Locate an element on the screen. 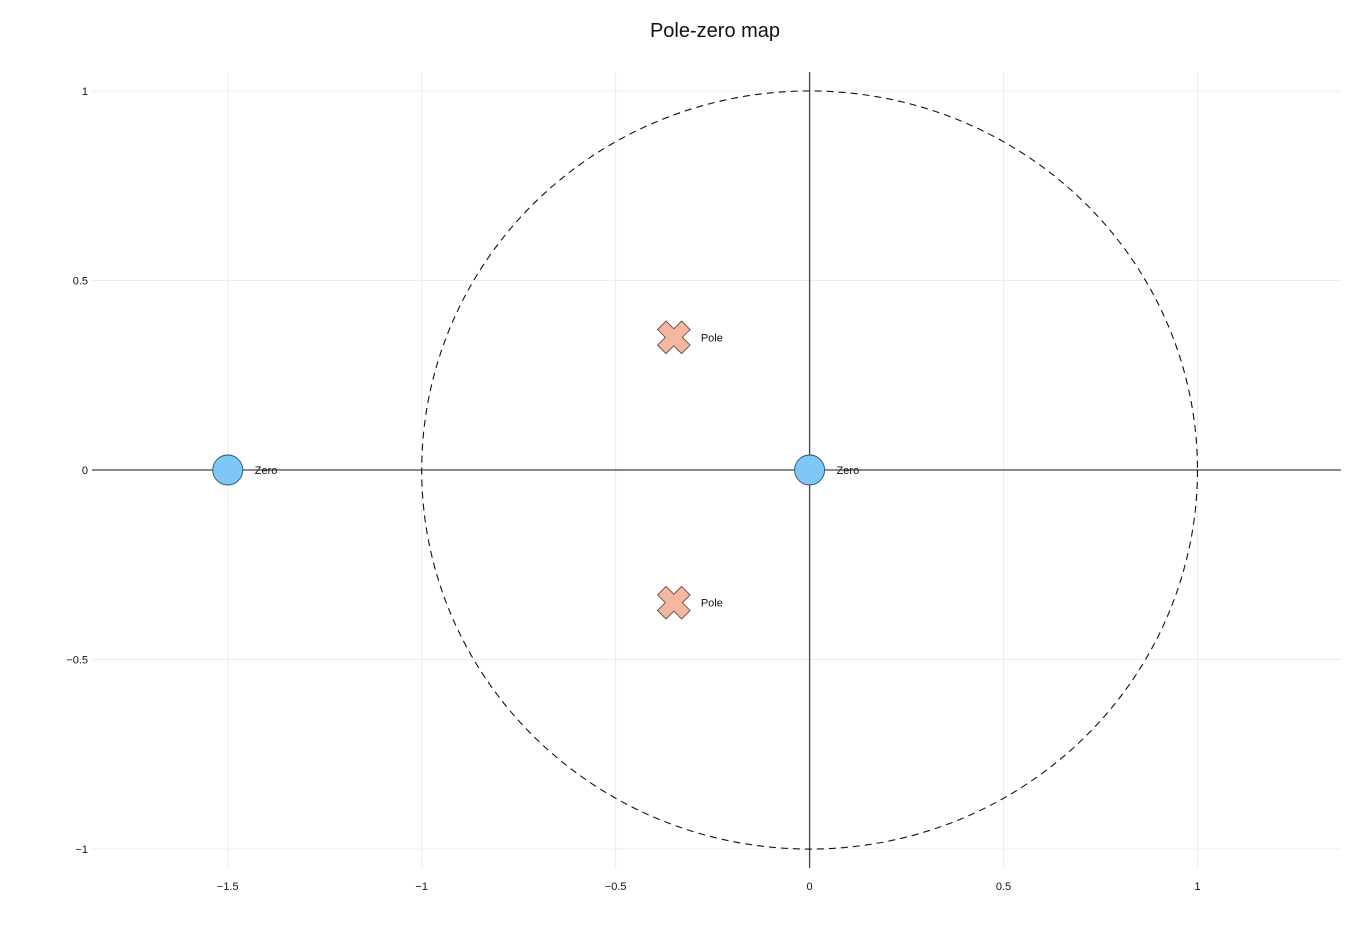  y-tick-label: 1 is located at coordinates (85, 92).